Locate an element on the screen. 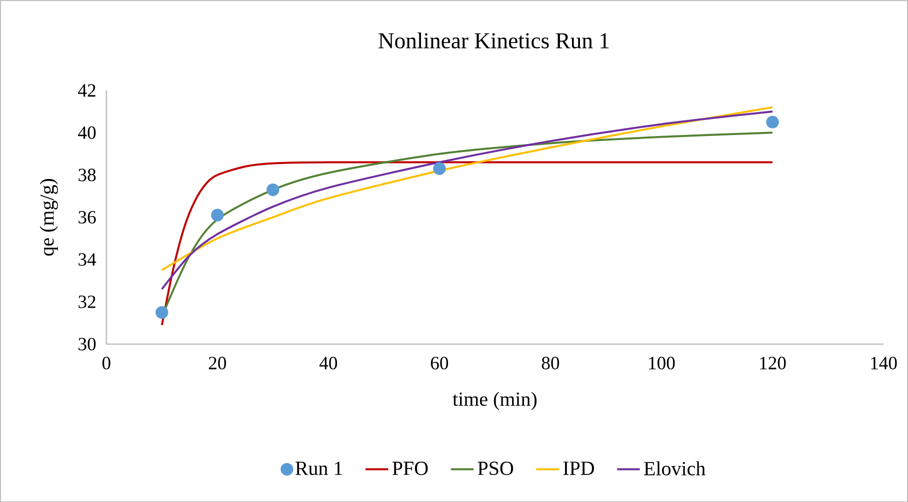  legend-label: PSO is located at coordinates (496, 468).